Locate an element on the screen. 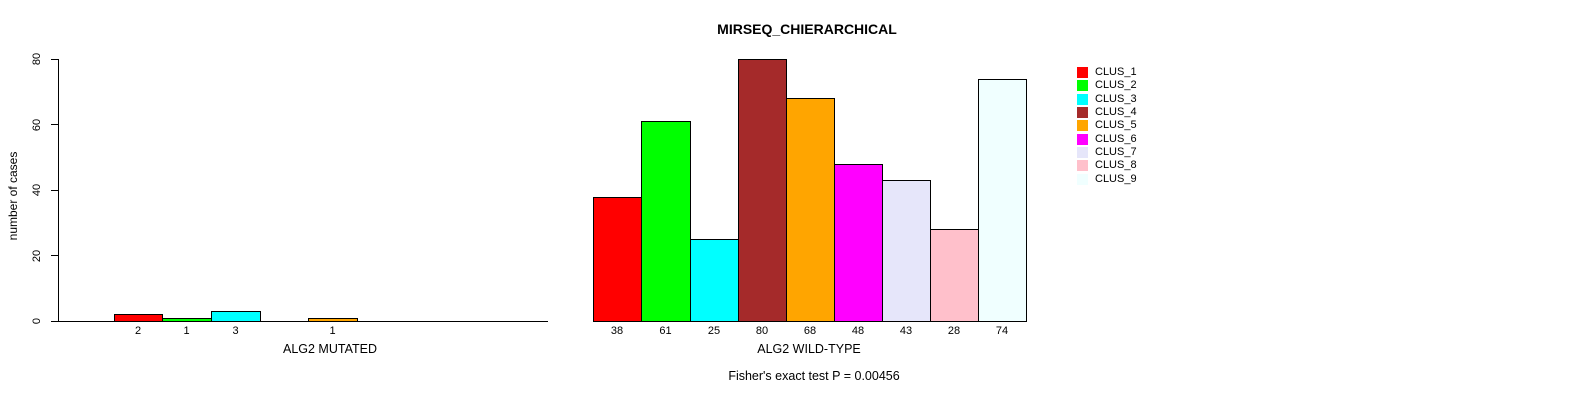 This screenshot has width=1590, height=400. fisher-test-annotation: Fisher's exact test P = 0.00456 is located at coordinates (814, 376).